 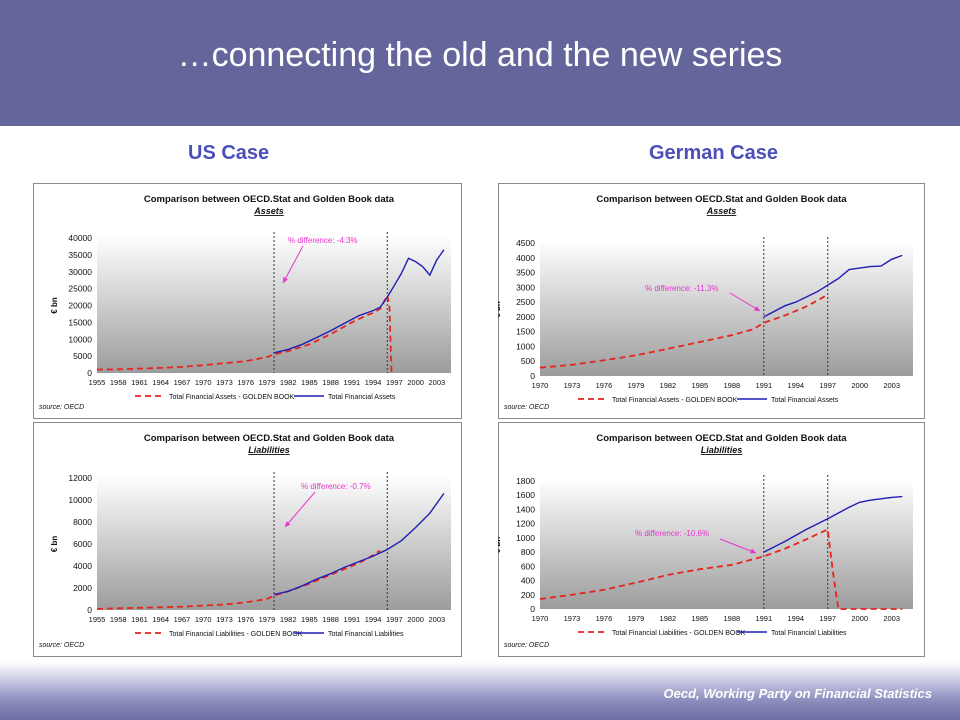 I want to click on oecd-stat-series-line, so click(x=833, y=286).